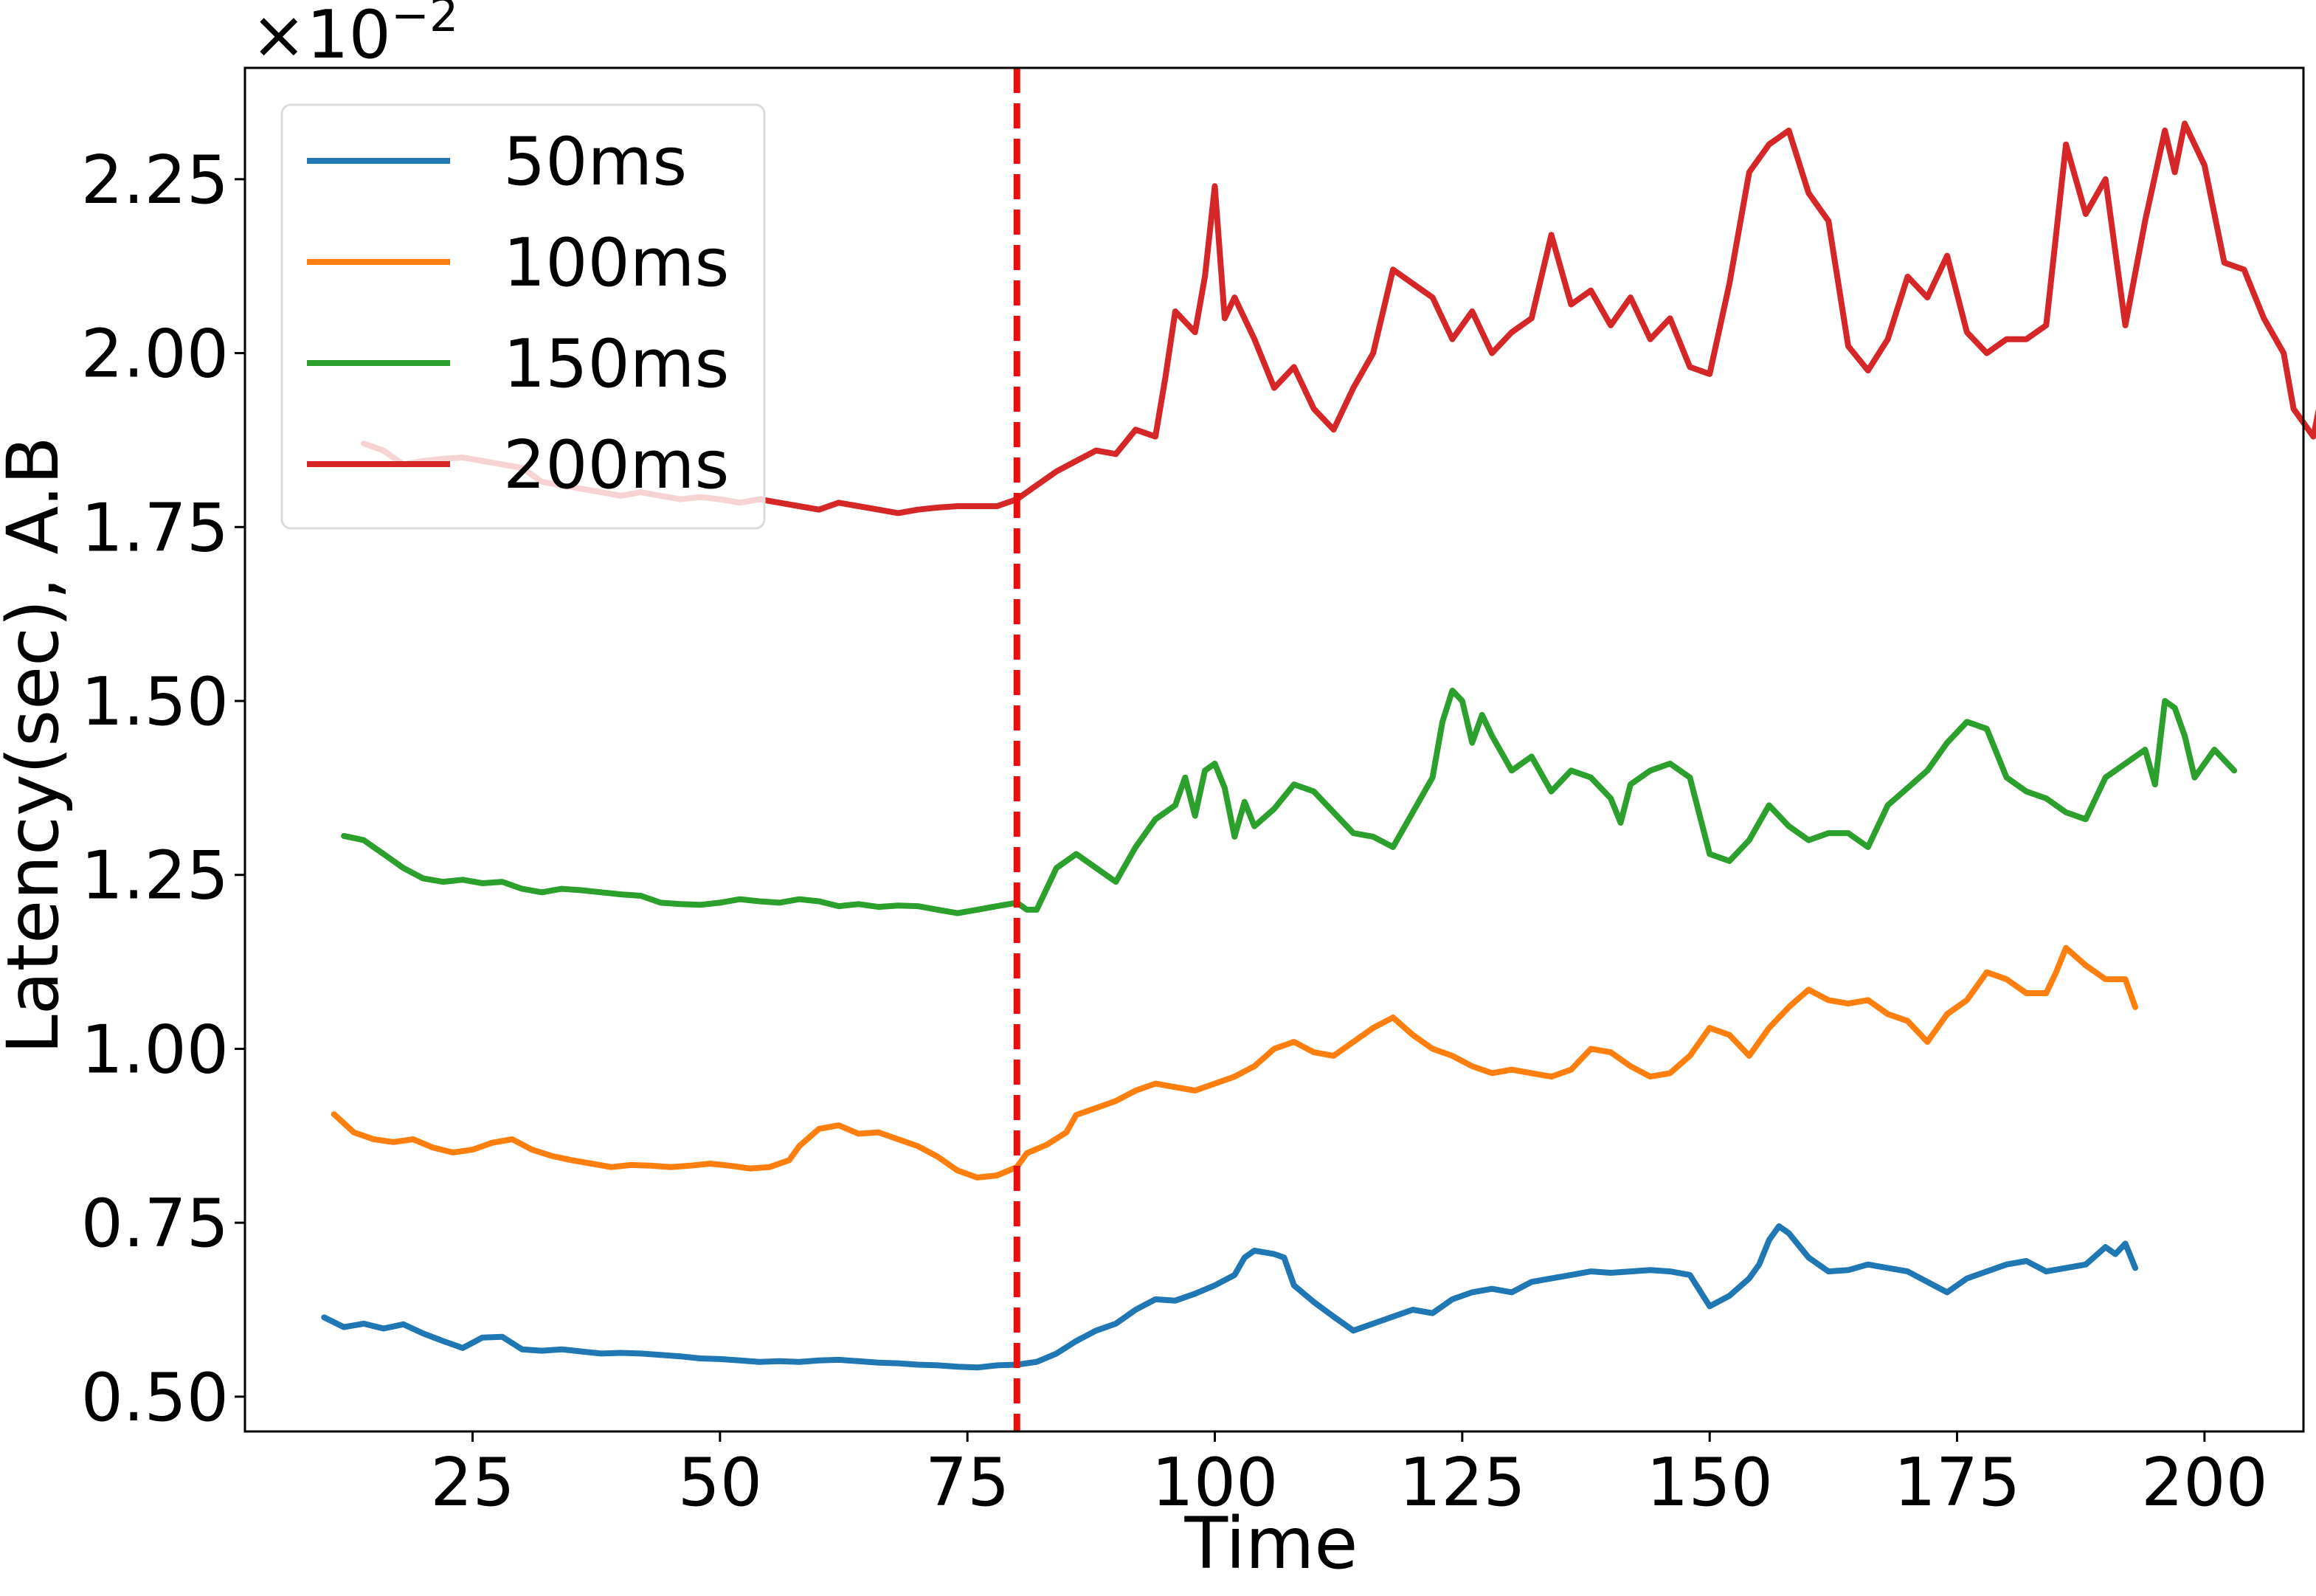  I want to click on axis-offset-text: ×10−2, so click(354, 37).